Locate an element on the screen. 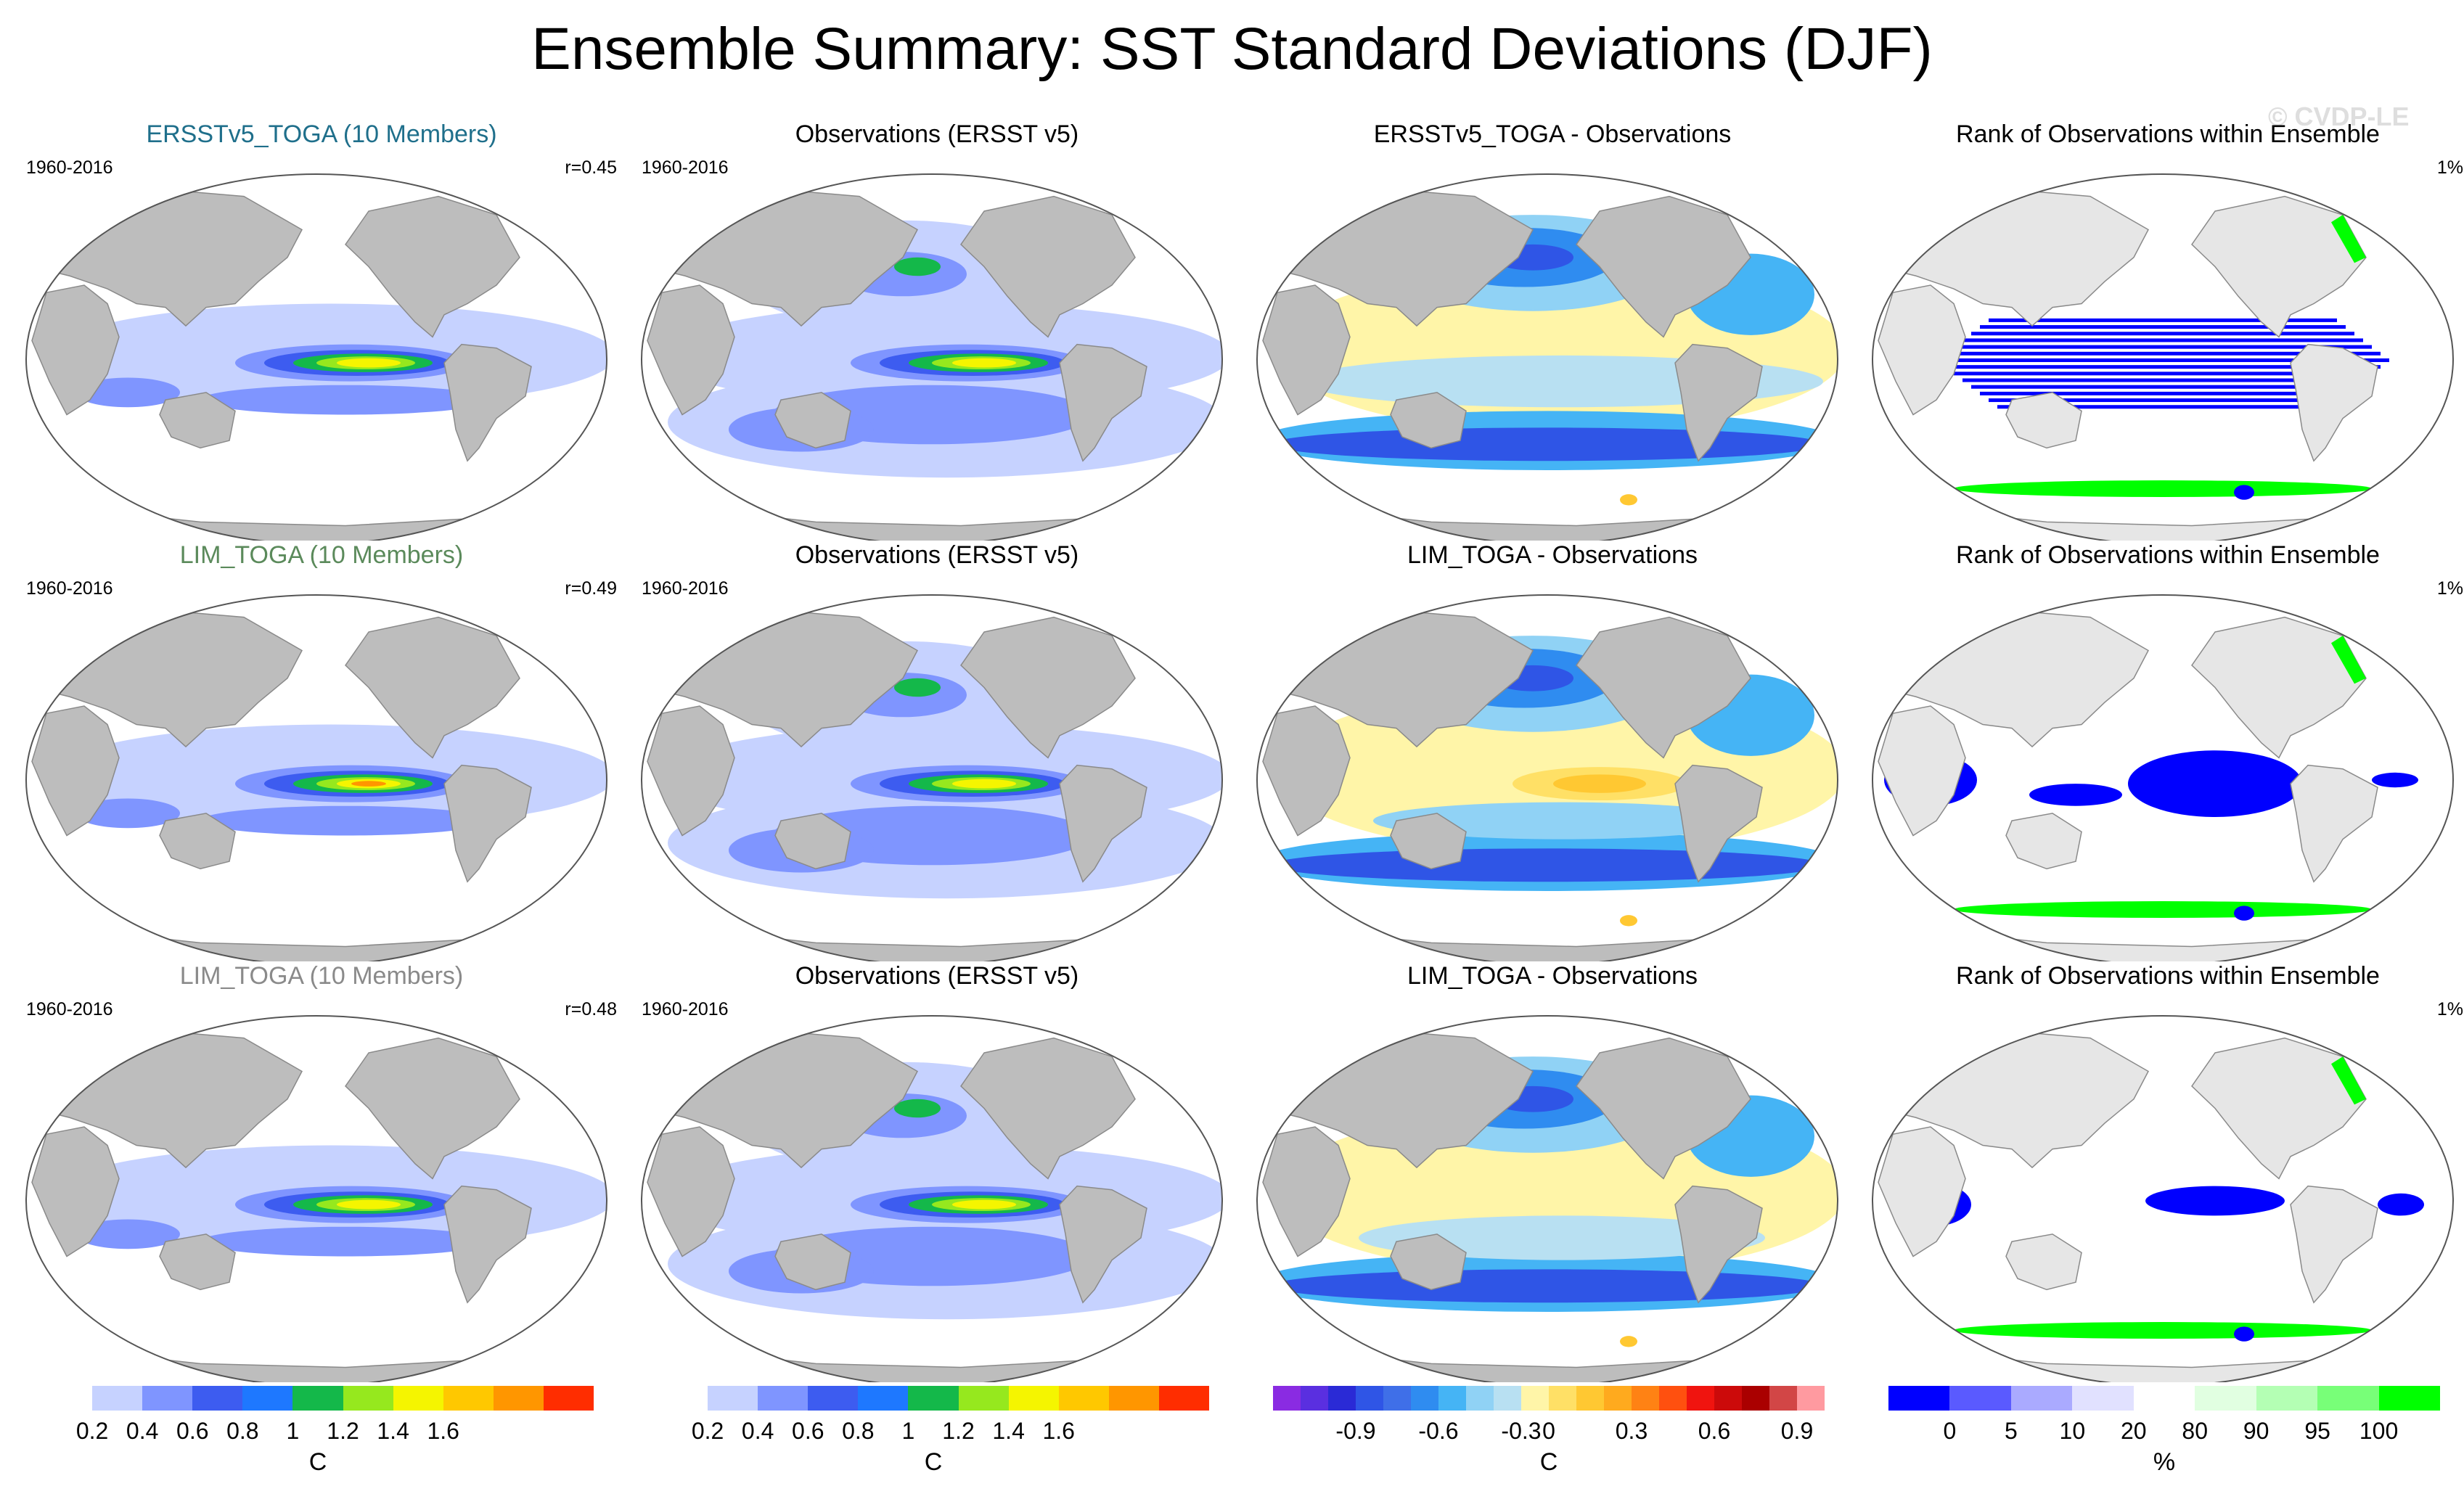  model-panel-title: LIM_TOGA (10 Members) is located at coordinates (321, 555).